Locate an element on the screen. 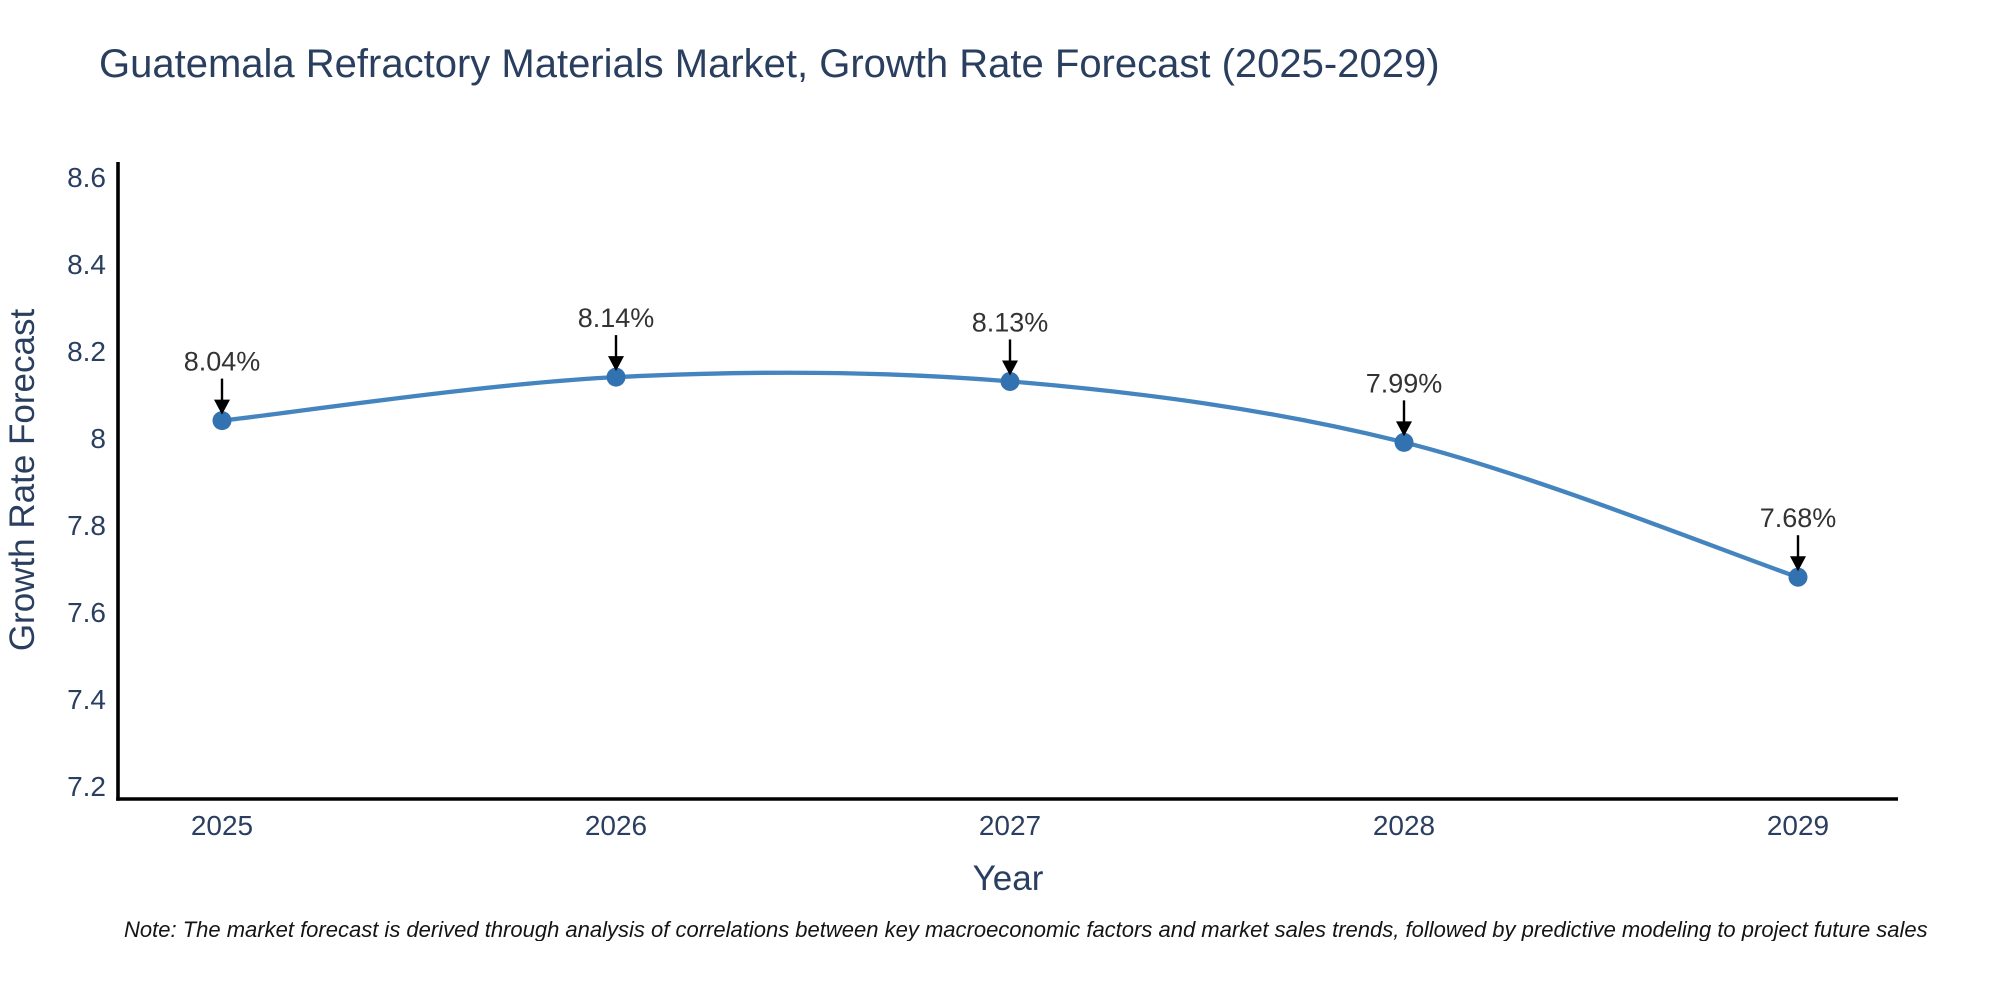 This screenshot has height=1000, width=2000. data-point-2026 is located at coordinates (616, 377).